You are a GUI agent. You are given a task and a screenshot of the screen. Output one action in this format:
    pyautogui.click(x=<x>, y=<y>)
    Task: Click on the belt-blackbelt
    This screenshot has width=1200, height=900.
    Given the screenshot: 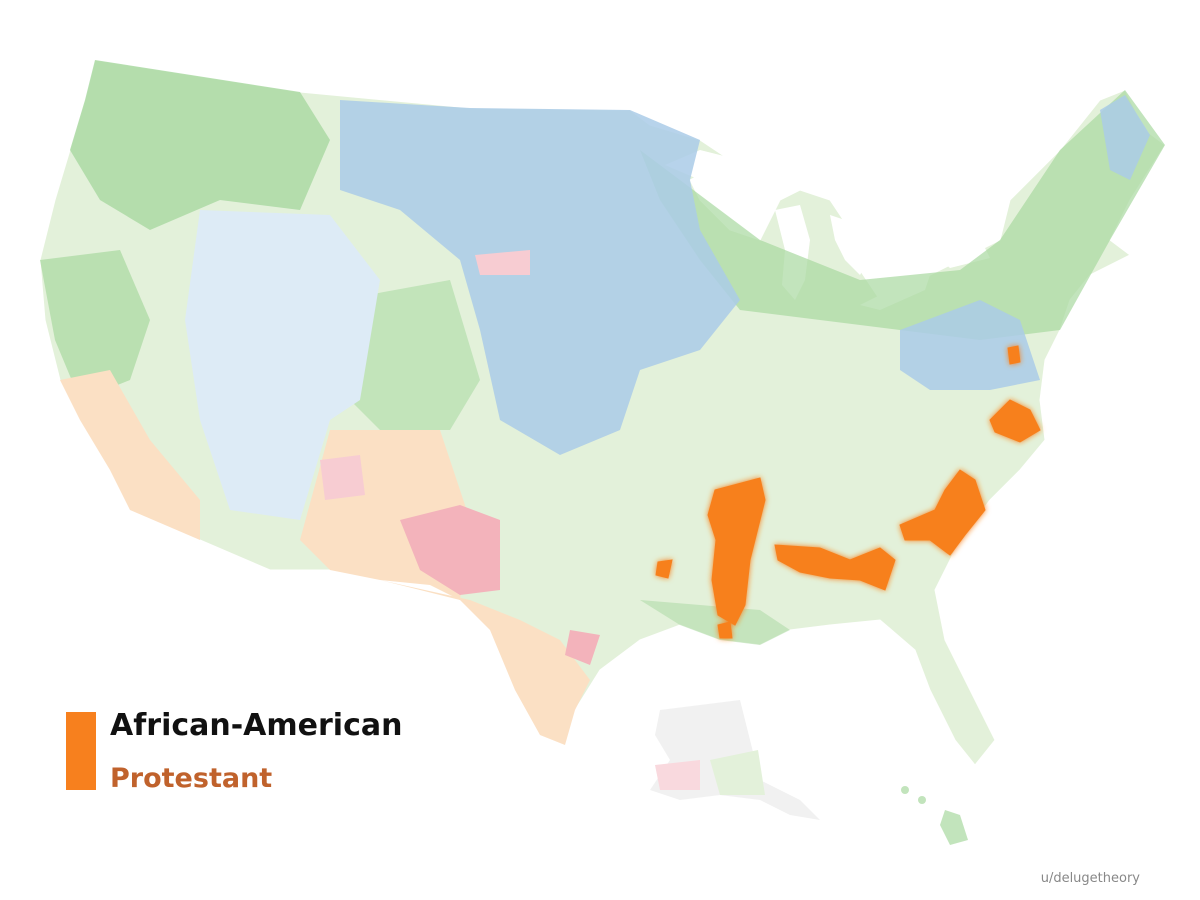 What is the action you would take?
    pyautogui.click(x=835, y=567)
    